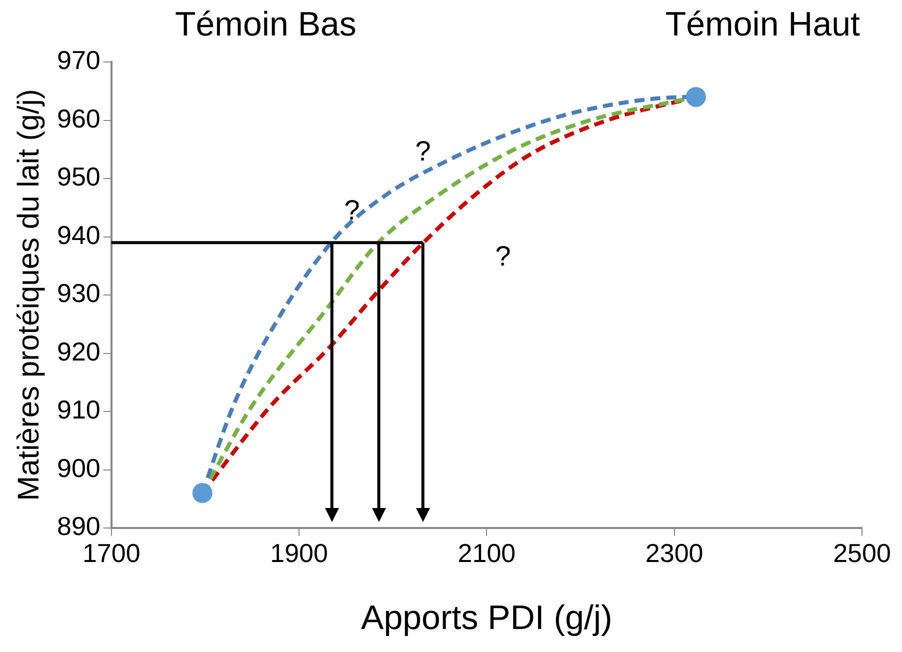  I want to click on y-tick-label: 920, so click(78, 351).